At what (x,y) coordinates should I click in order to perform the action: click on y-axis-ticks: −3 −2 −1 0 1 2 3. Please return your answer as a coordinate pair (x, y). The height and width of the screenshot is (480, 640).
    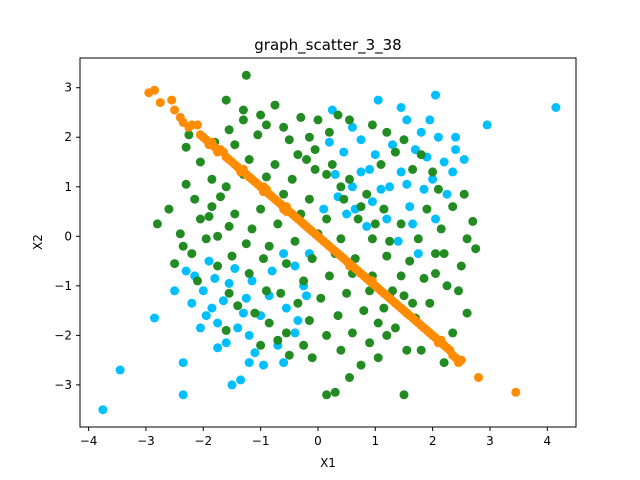
    Looking at the image, I should click on (67, 236).